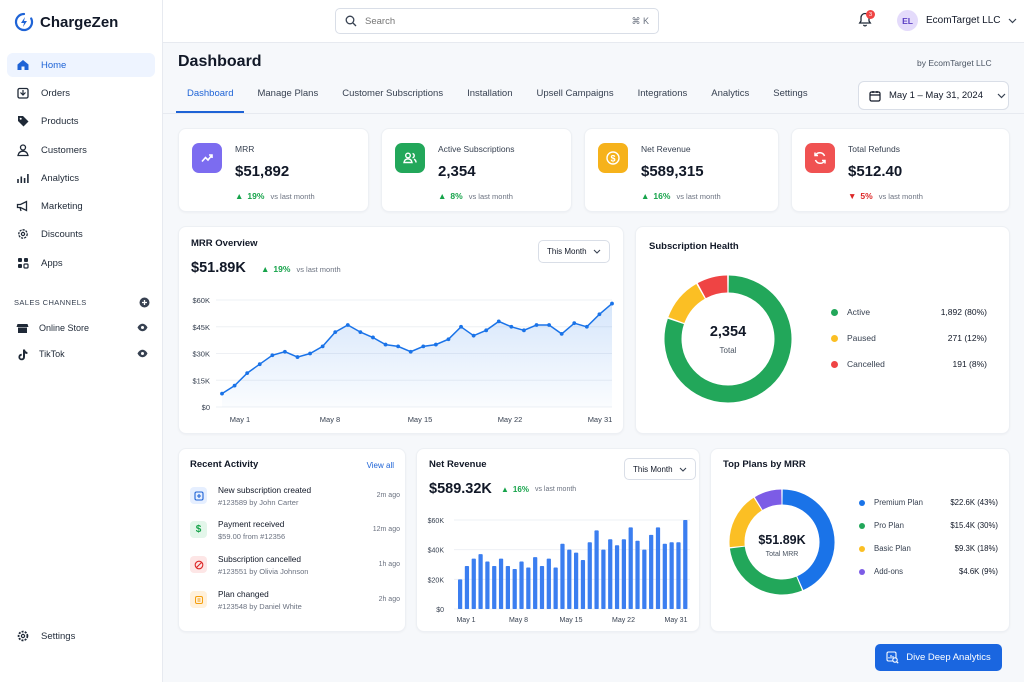 The image size is (1024, 682). What do you see at coordinates (465, 620) in the screenshot?
I see `x-tick-label: May 1` at bounding box center [465, 620].